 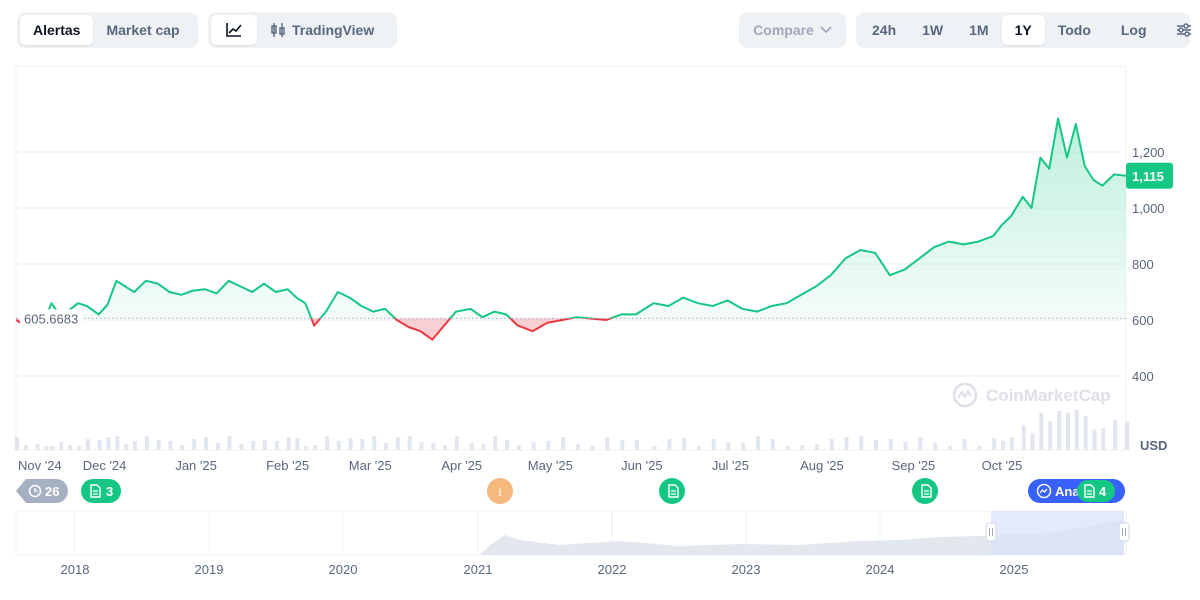 What do you see at coordinates (322, 30) in the screenshot?
I see `tradingview-button: TradingView` at bounding box center [322, 30].